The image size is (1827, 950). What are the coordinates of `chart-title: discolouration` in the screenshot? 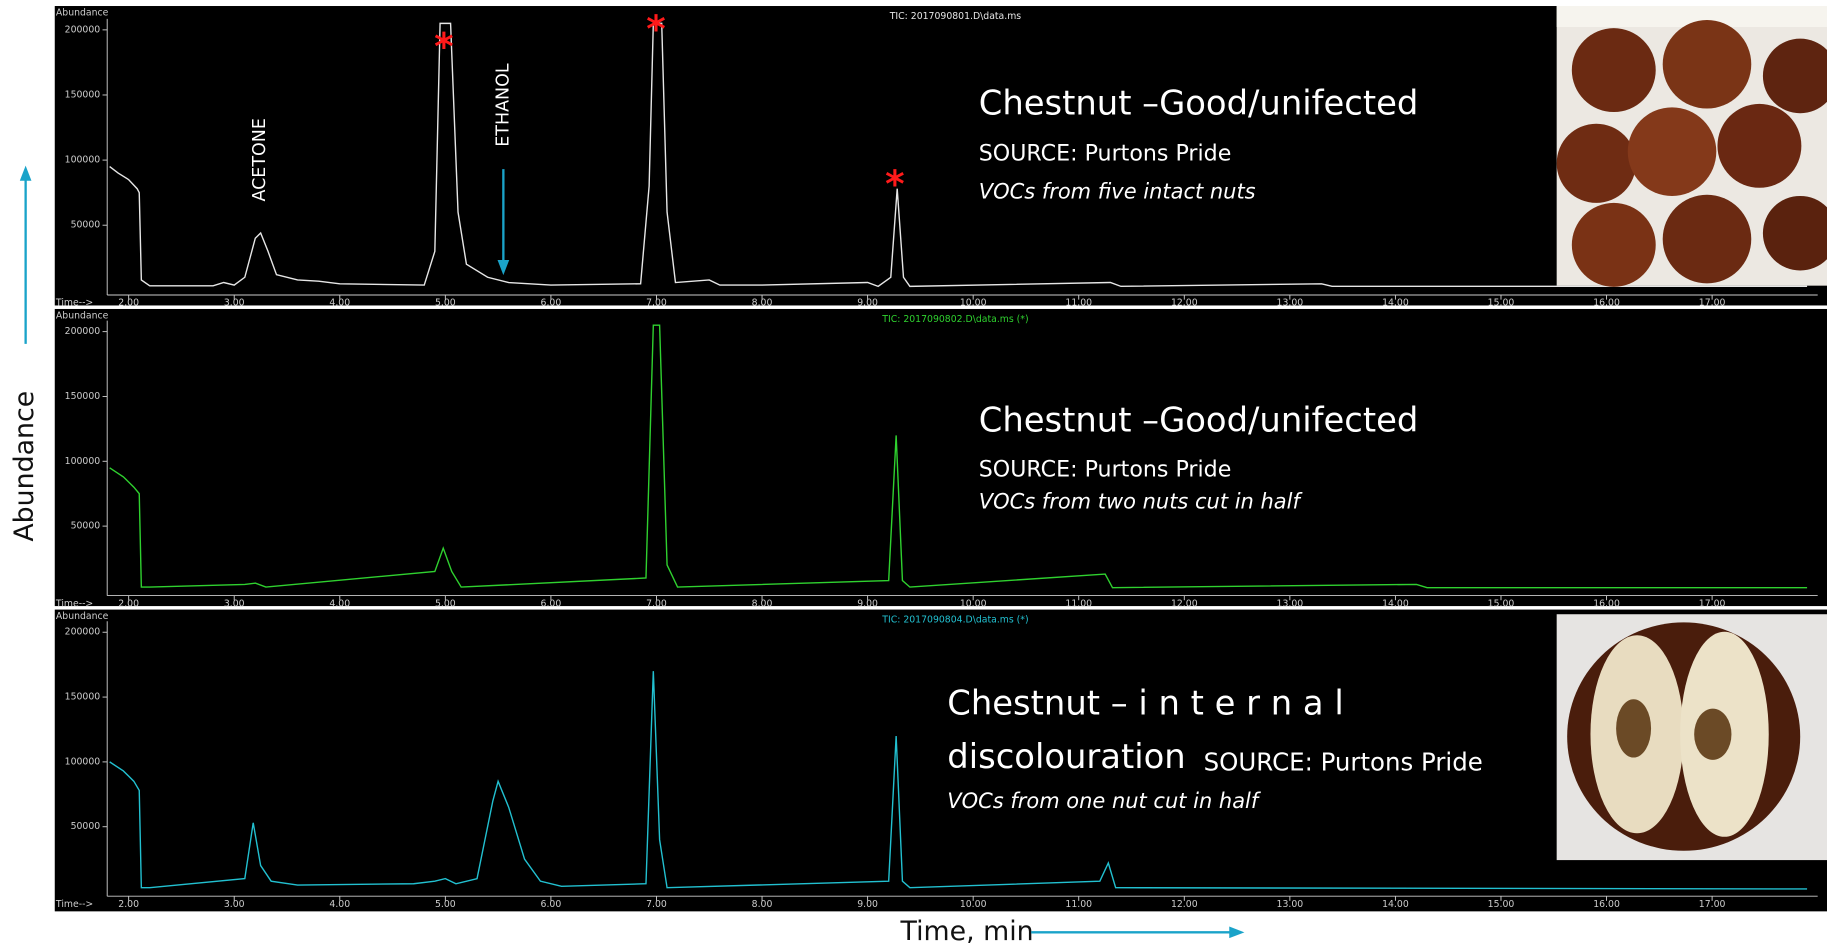 It's located at (1066, 756).